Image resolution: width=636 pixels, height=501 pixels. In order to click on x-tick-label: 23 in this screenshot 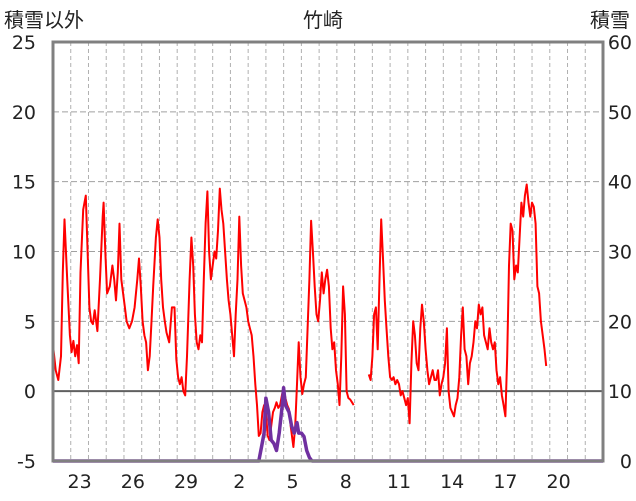, I will do `click(80, 482)`.